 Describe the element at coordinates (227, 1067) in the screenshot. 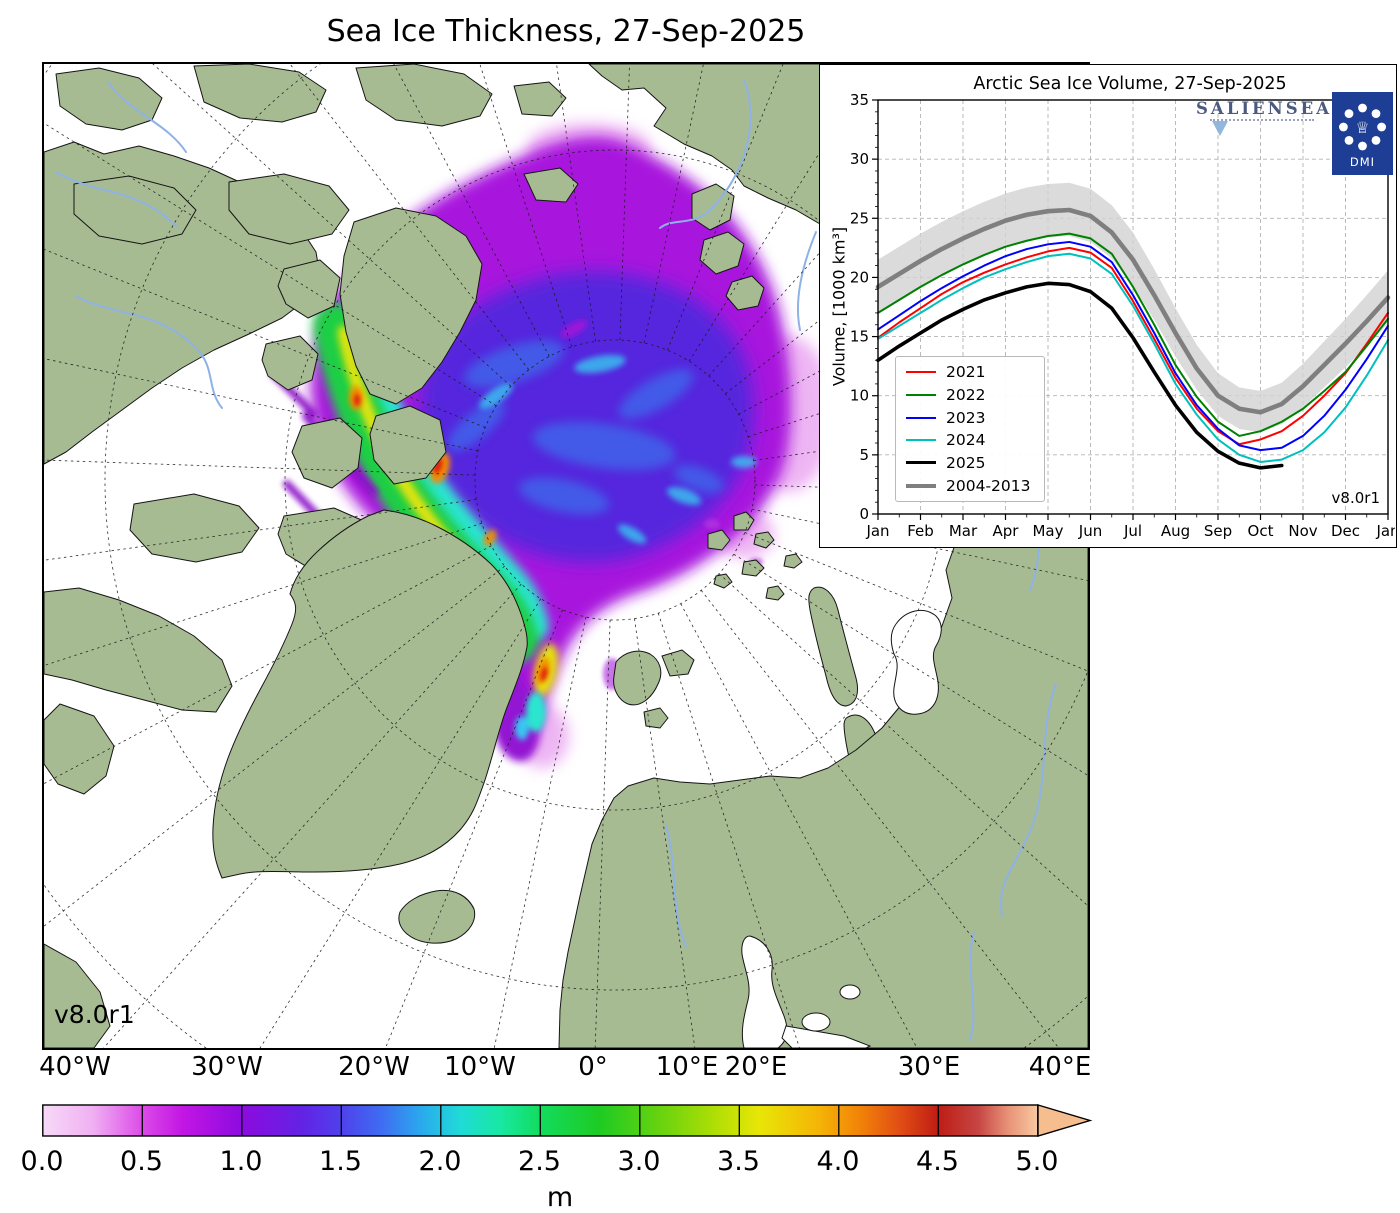

I see `lon-tick-label: 30°W` at that location.